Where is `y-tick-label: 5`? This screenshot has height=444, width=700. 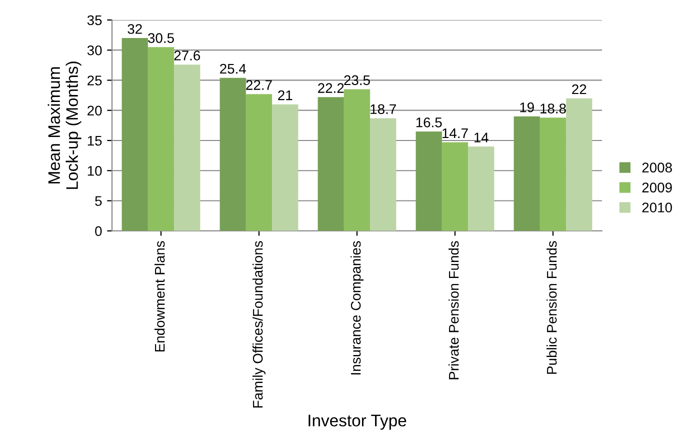
y-tick-label: 5 is located at coordinates (98, 201).